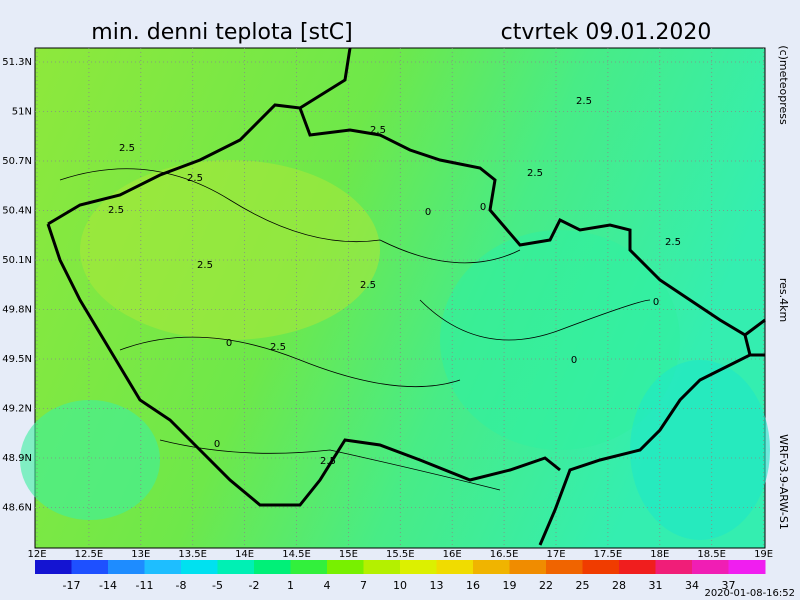 This screenshot has height=600, width=800. I want to click on lat-label: 49.2N, so click(17, 409).